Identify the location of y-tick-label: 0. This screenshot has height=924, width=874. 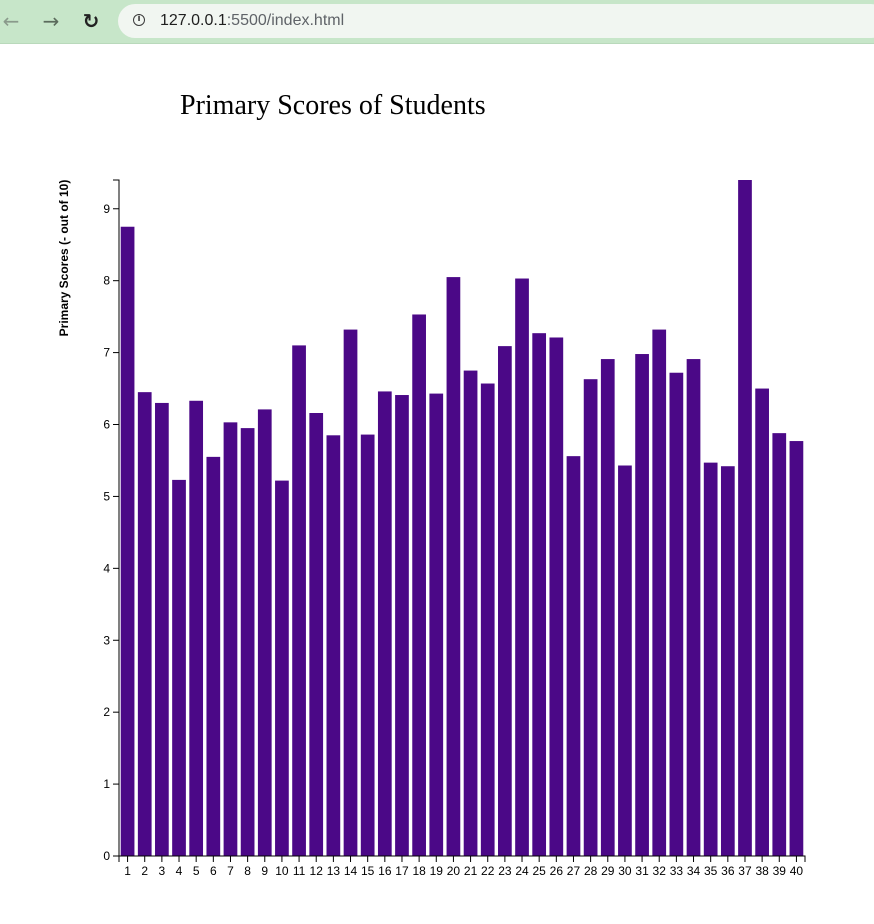
(106, 856).